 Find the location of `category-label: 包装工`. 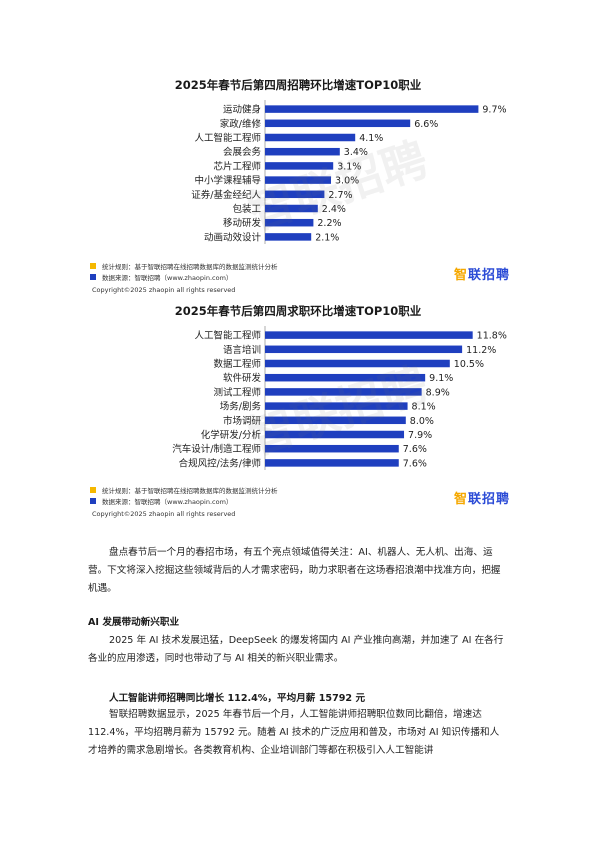

category-label: 包装工 is located at coordinates (246, 209).